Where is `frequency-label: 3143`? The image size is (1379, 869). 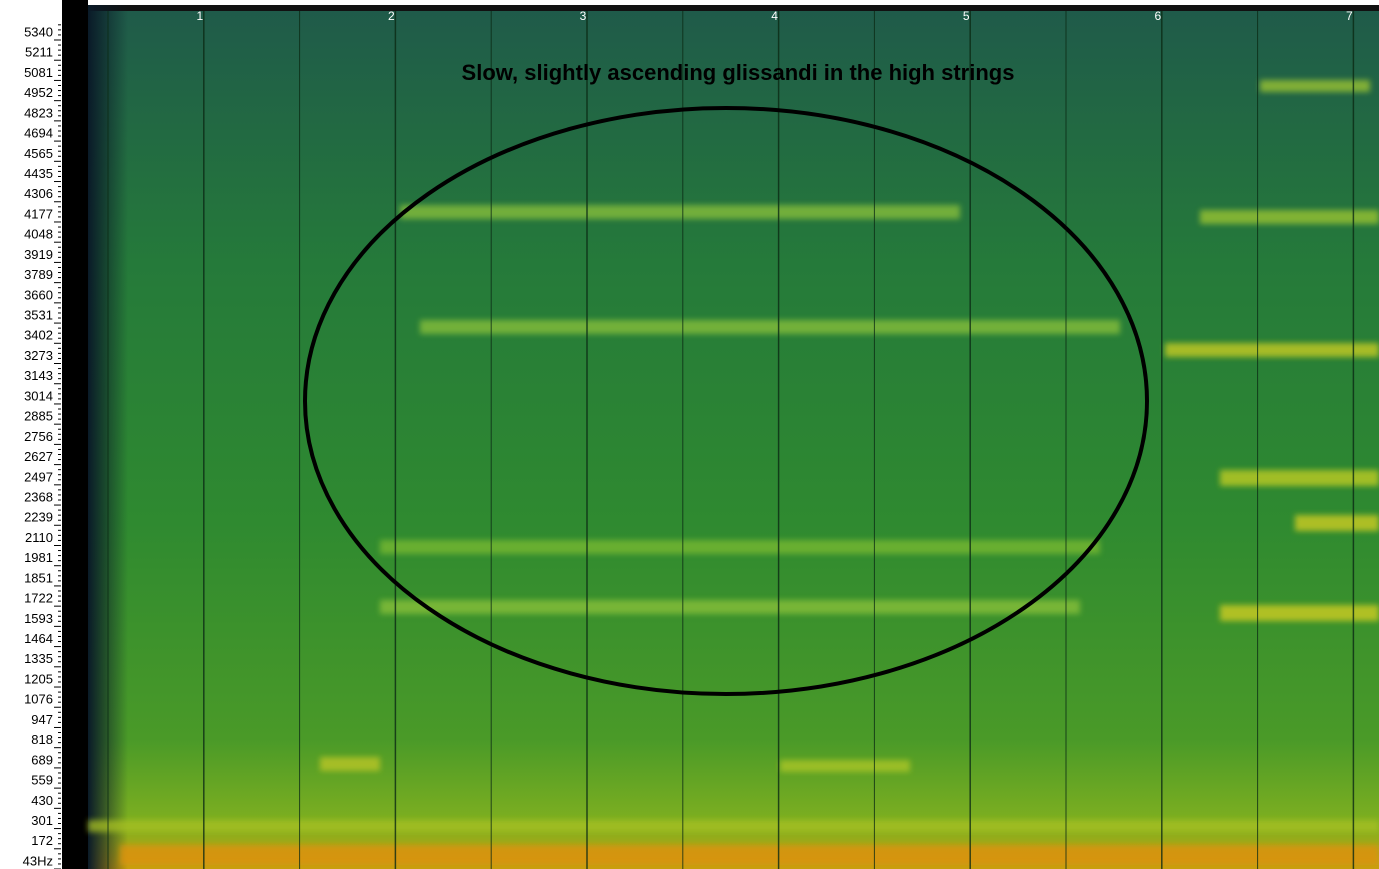
frequency-label: 3143 is located at coordinates (38, 375).